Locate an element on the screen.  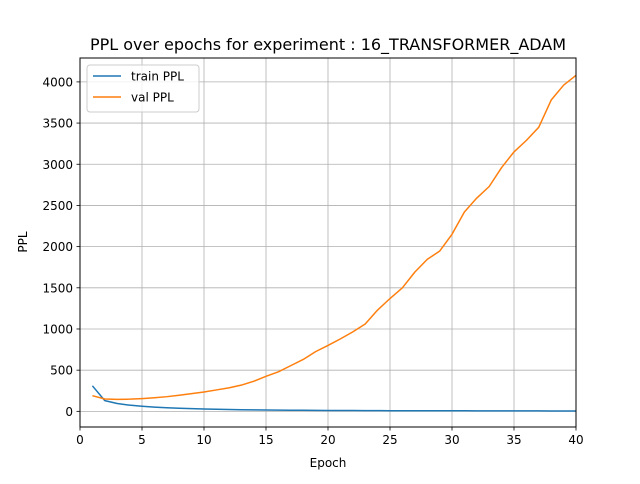
x-tick-label: 25 is located at coordinates (389, 440).